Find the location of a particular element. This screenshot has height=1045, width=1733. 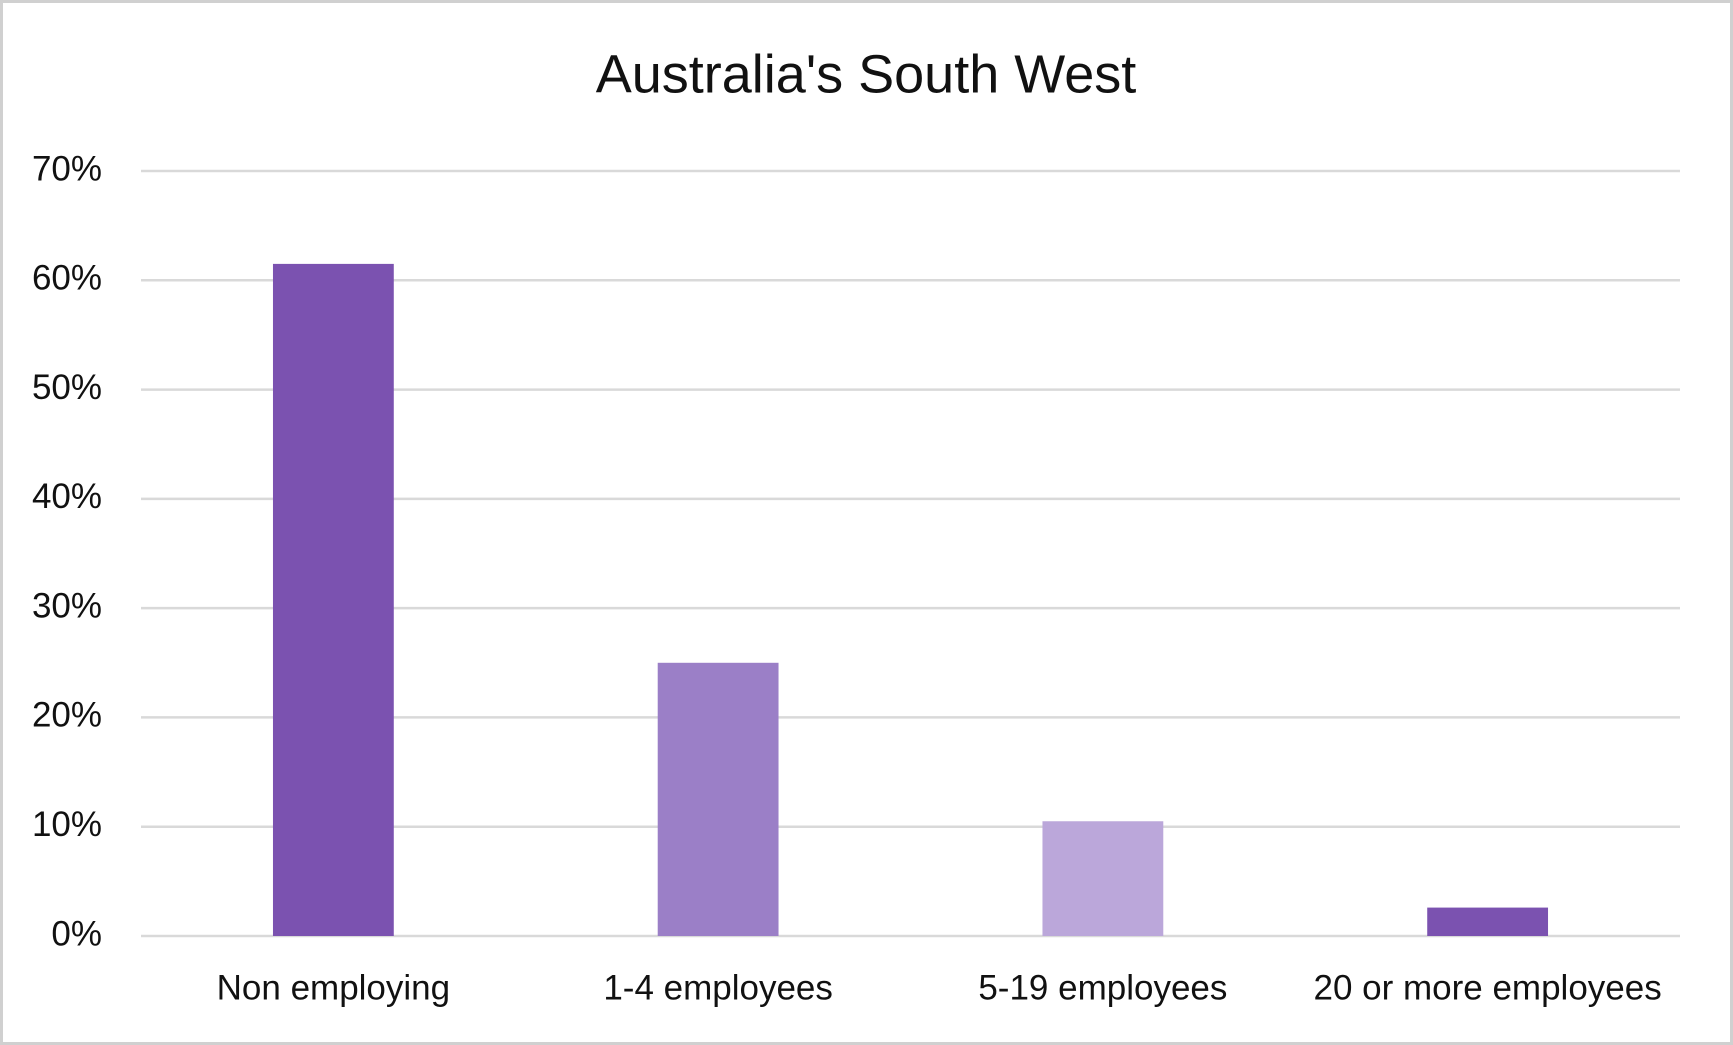

x-tick-label: 20 or more employees is located at coordinates (1488, 987).